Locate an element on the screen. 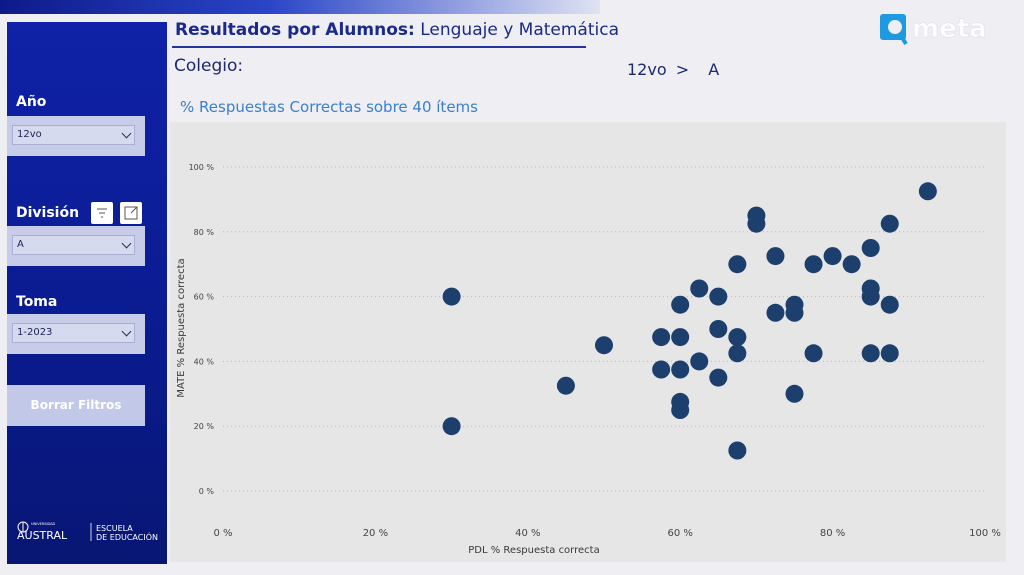  austral-small-text: UNIVERSIDAD is located at coordinates (43, 524).